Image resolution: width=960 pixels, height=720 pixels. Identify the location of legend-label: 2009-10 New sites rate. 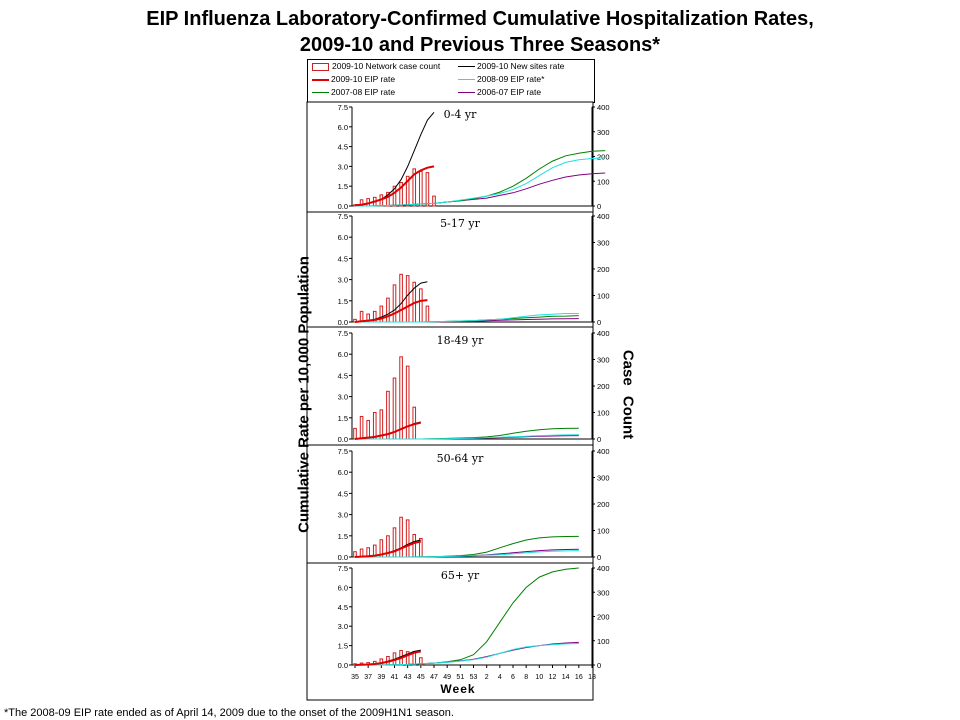
(521, 66).